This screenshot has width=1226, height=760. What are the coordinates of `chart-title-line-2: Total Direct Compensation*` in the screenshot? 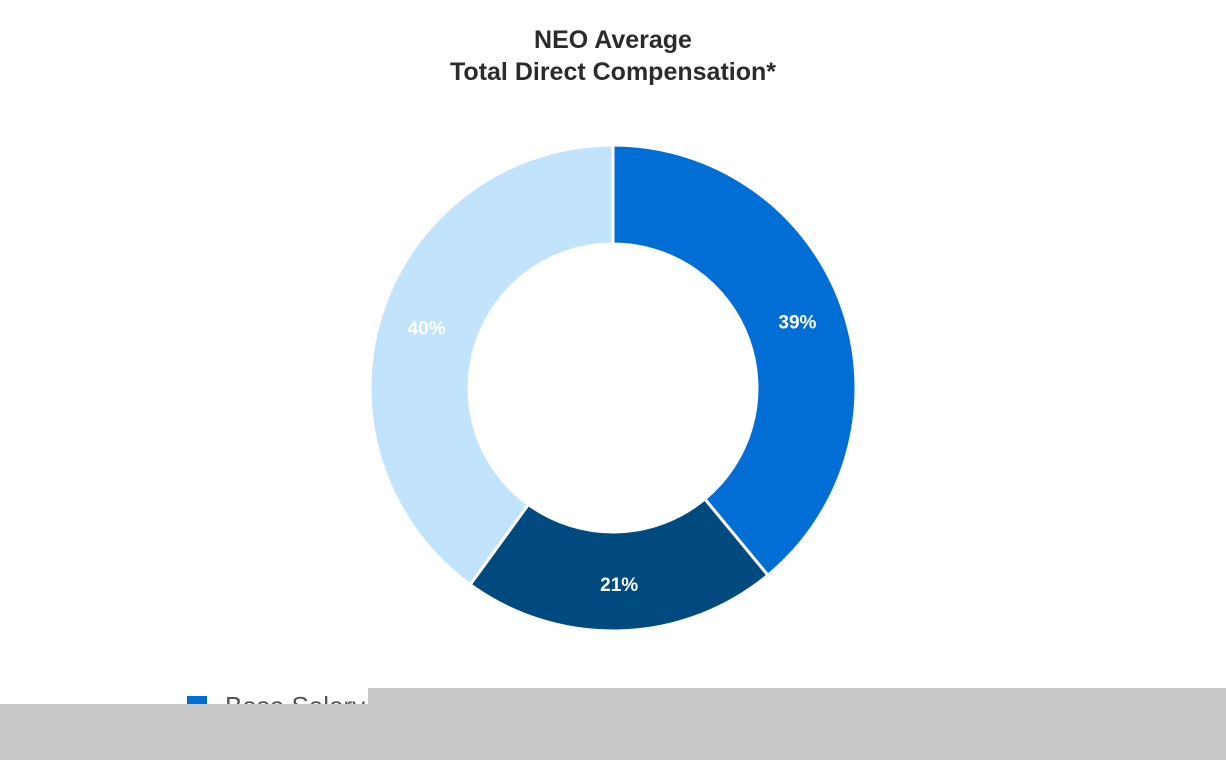 It's located at (613, 72).